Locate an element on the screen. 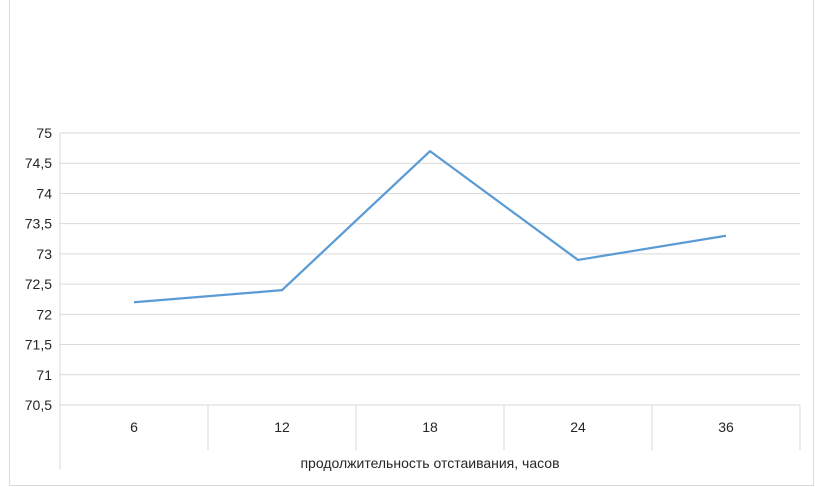  y-tick-label: 74,5 is located at coordinates (38, 163).